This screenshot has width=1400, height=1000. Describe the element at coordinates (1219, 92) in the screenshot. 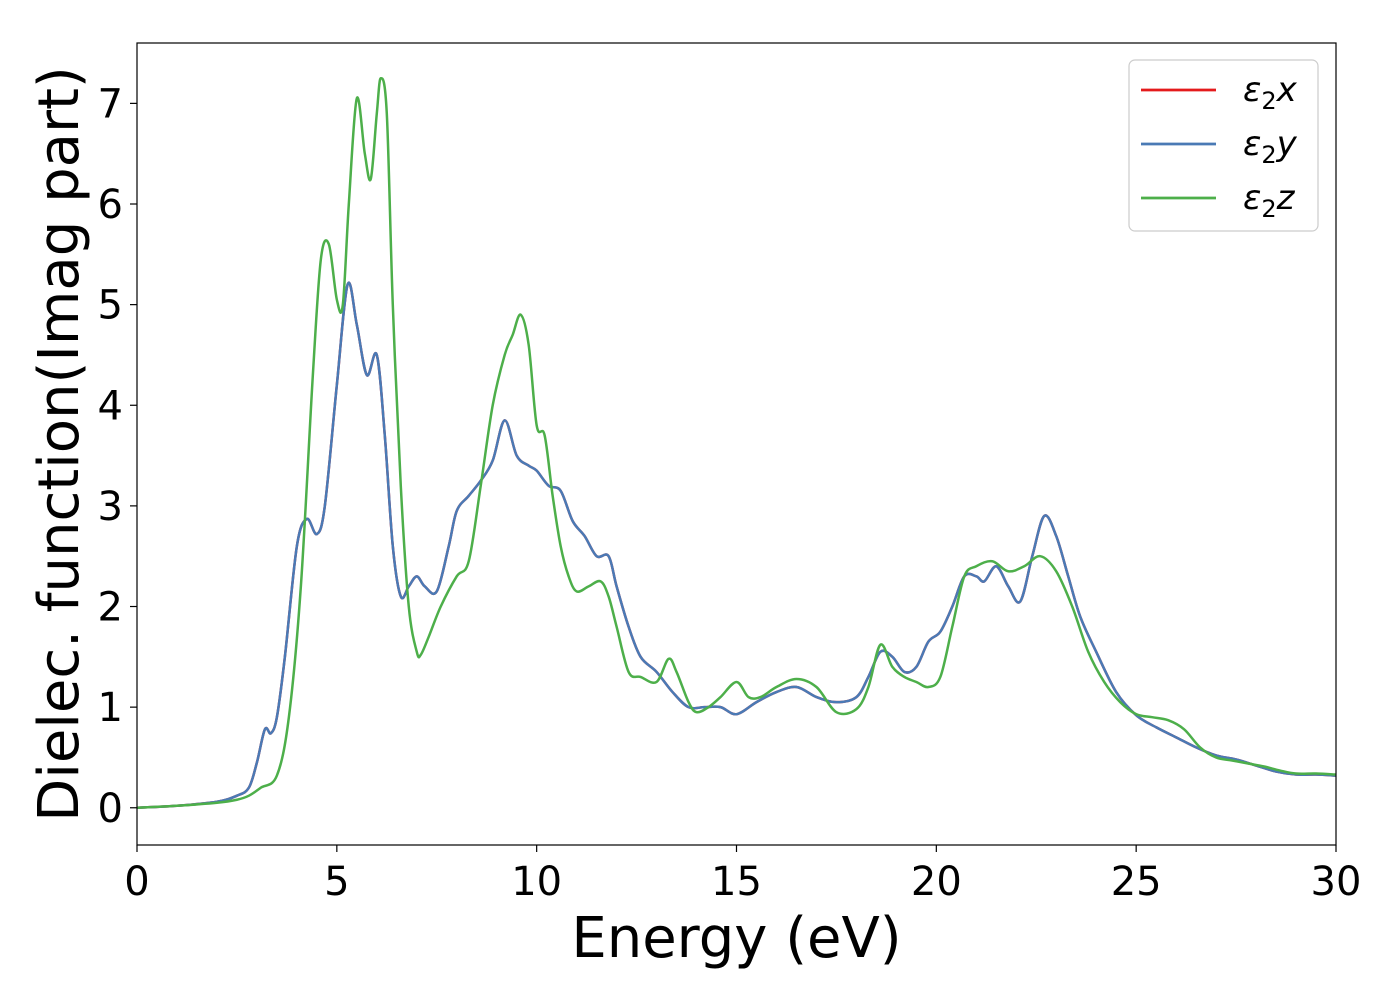

I see `legend-item-x: ε2x` at that location.